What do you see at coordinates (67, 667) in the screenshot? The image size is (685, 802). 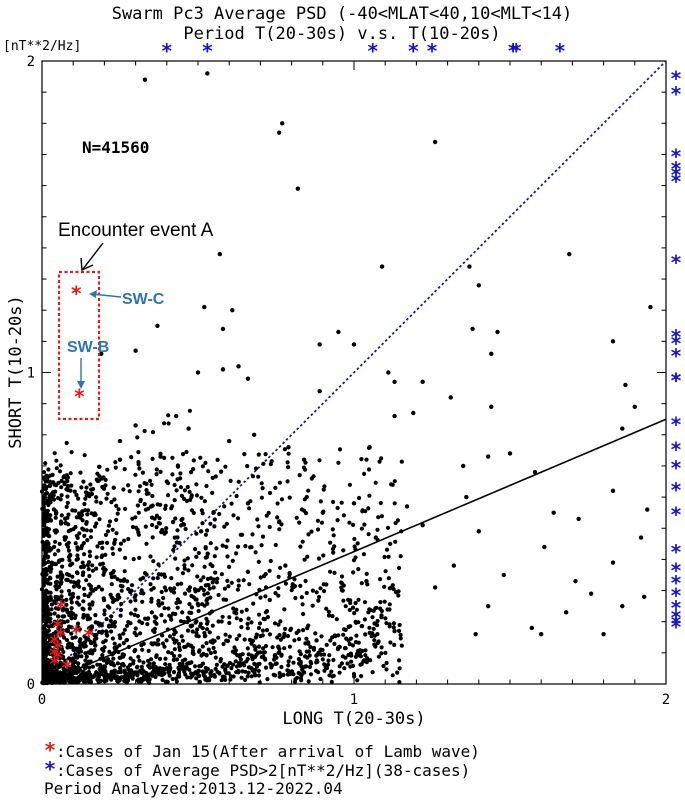 I see `red-star-point: *` at bounding box center [67, 667].